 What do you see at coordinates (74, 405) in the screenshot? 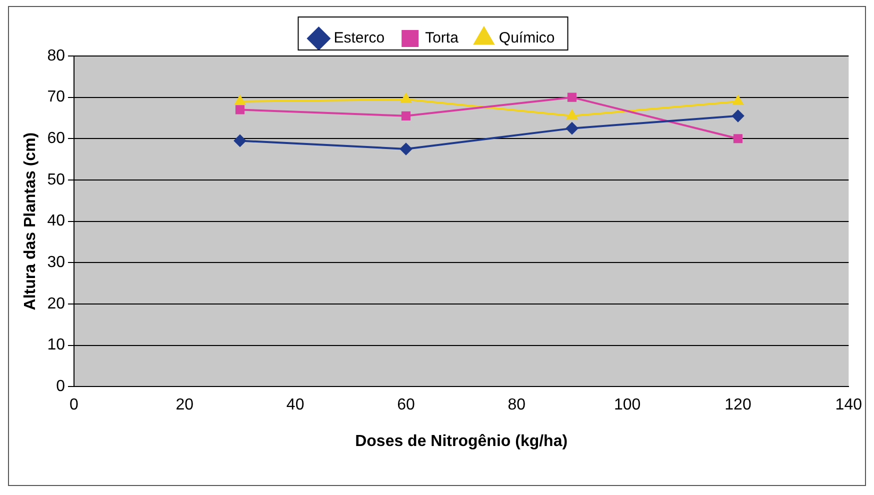
I see `x-tick-label: 0` at bounding box center [74, 405].